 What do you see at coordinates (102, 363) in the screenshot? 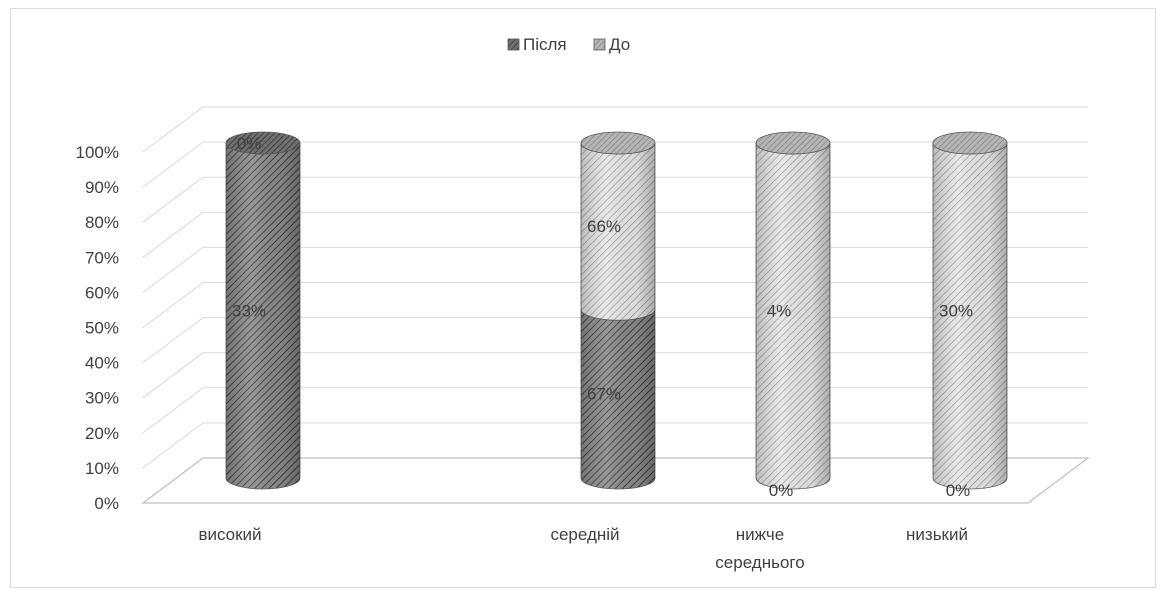
I see `y-tick-label: 40%` at bounding box center [102, 363].